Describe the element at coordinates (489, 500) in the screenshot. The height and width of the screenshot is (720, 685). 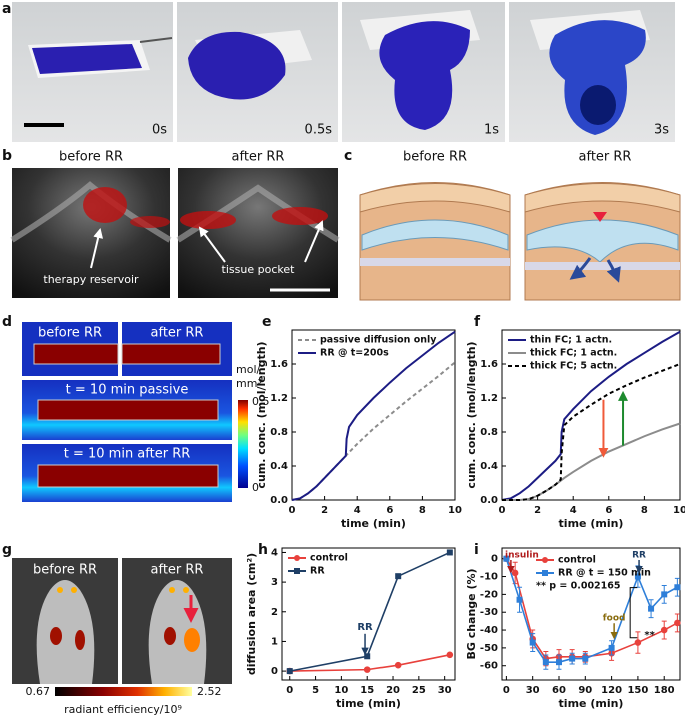
I see `y-tick-label: 0.0` at that location.